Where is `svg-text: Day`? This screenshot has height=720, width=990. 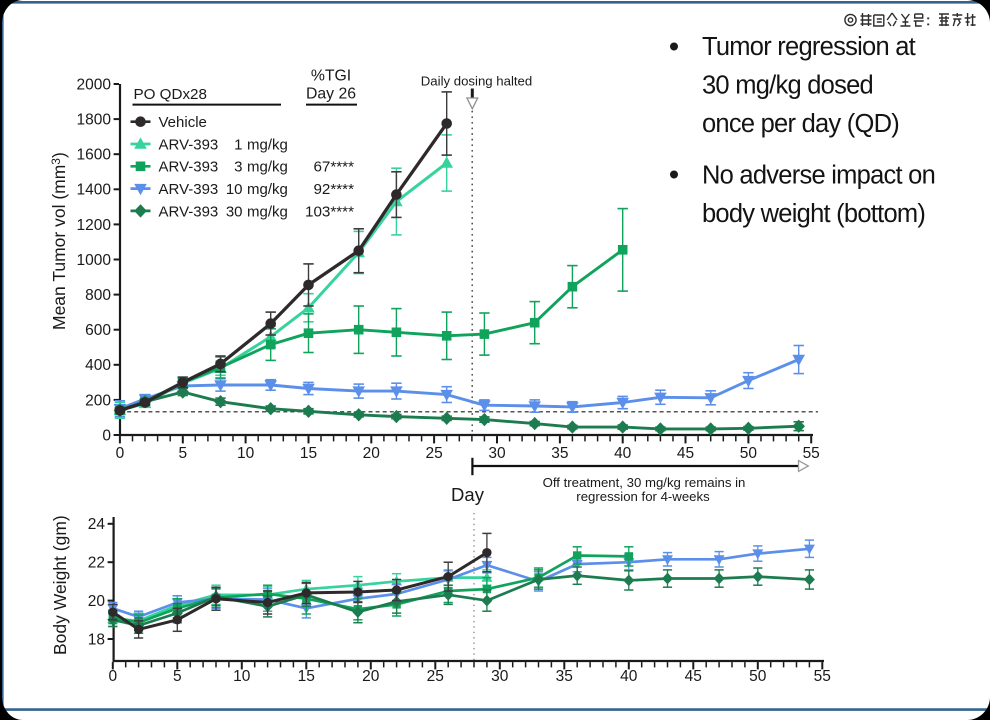 svg-text: Day is located at coordinates (468, 494).